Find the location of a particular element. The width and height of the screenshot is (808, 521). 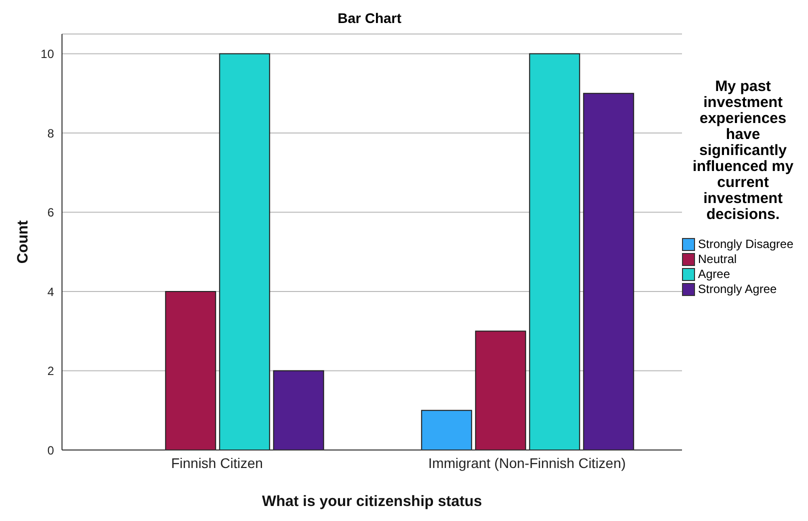

y-tick-label: 4 is located at coordinates (50, 291).